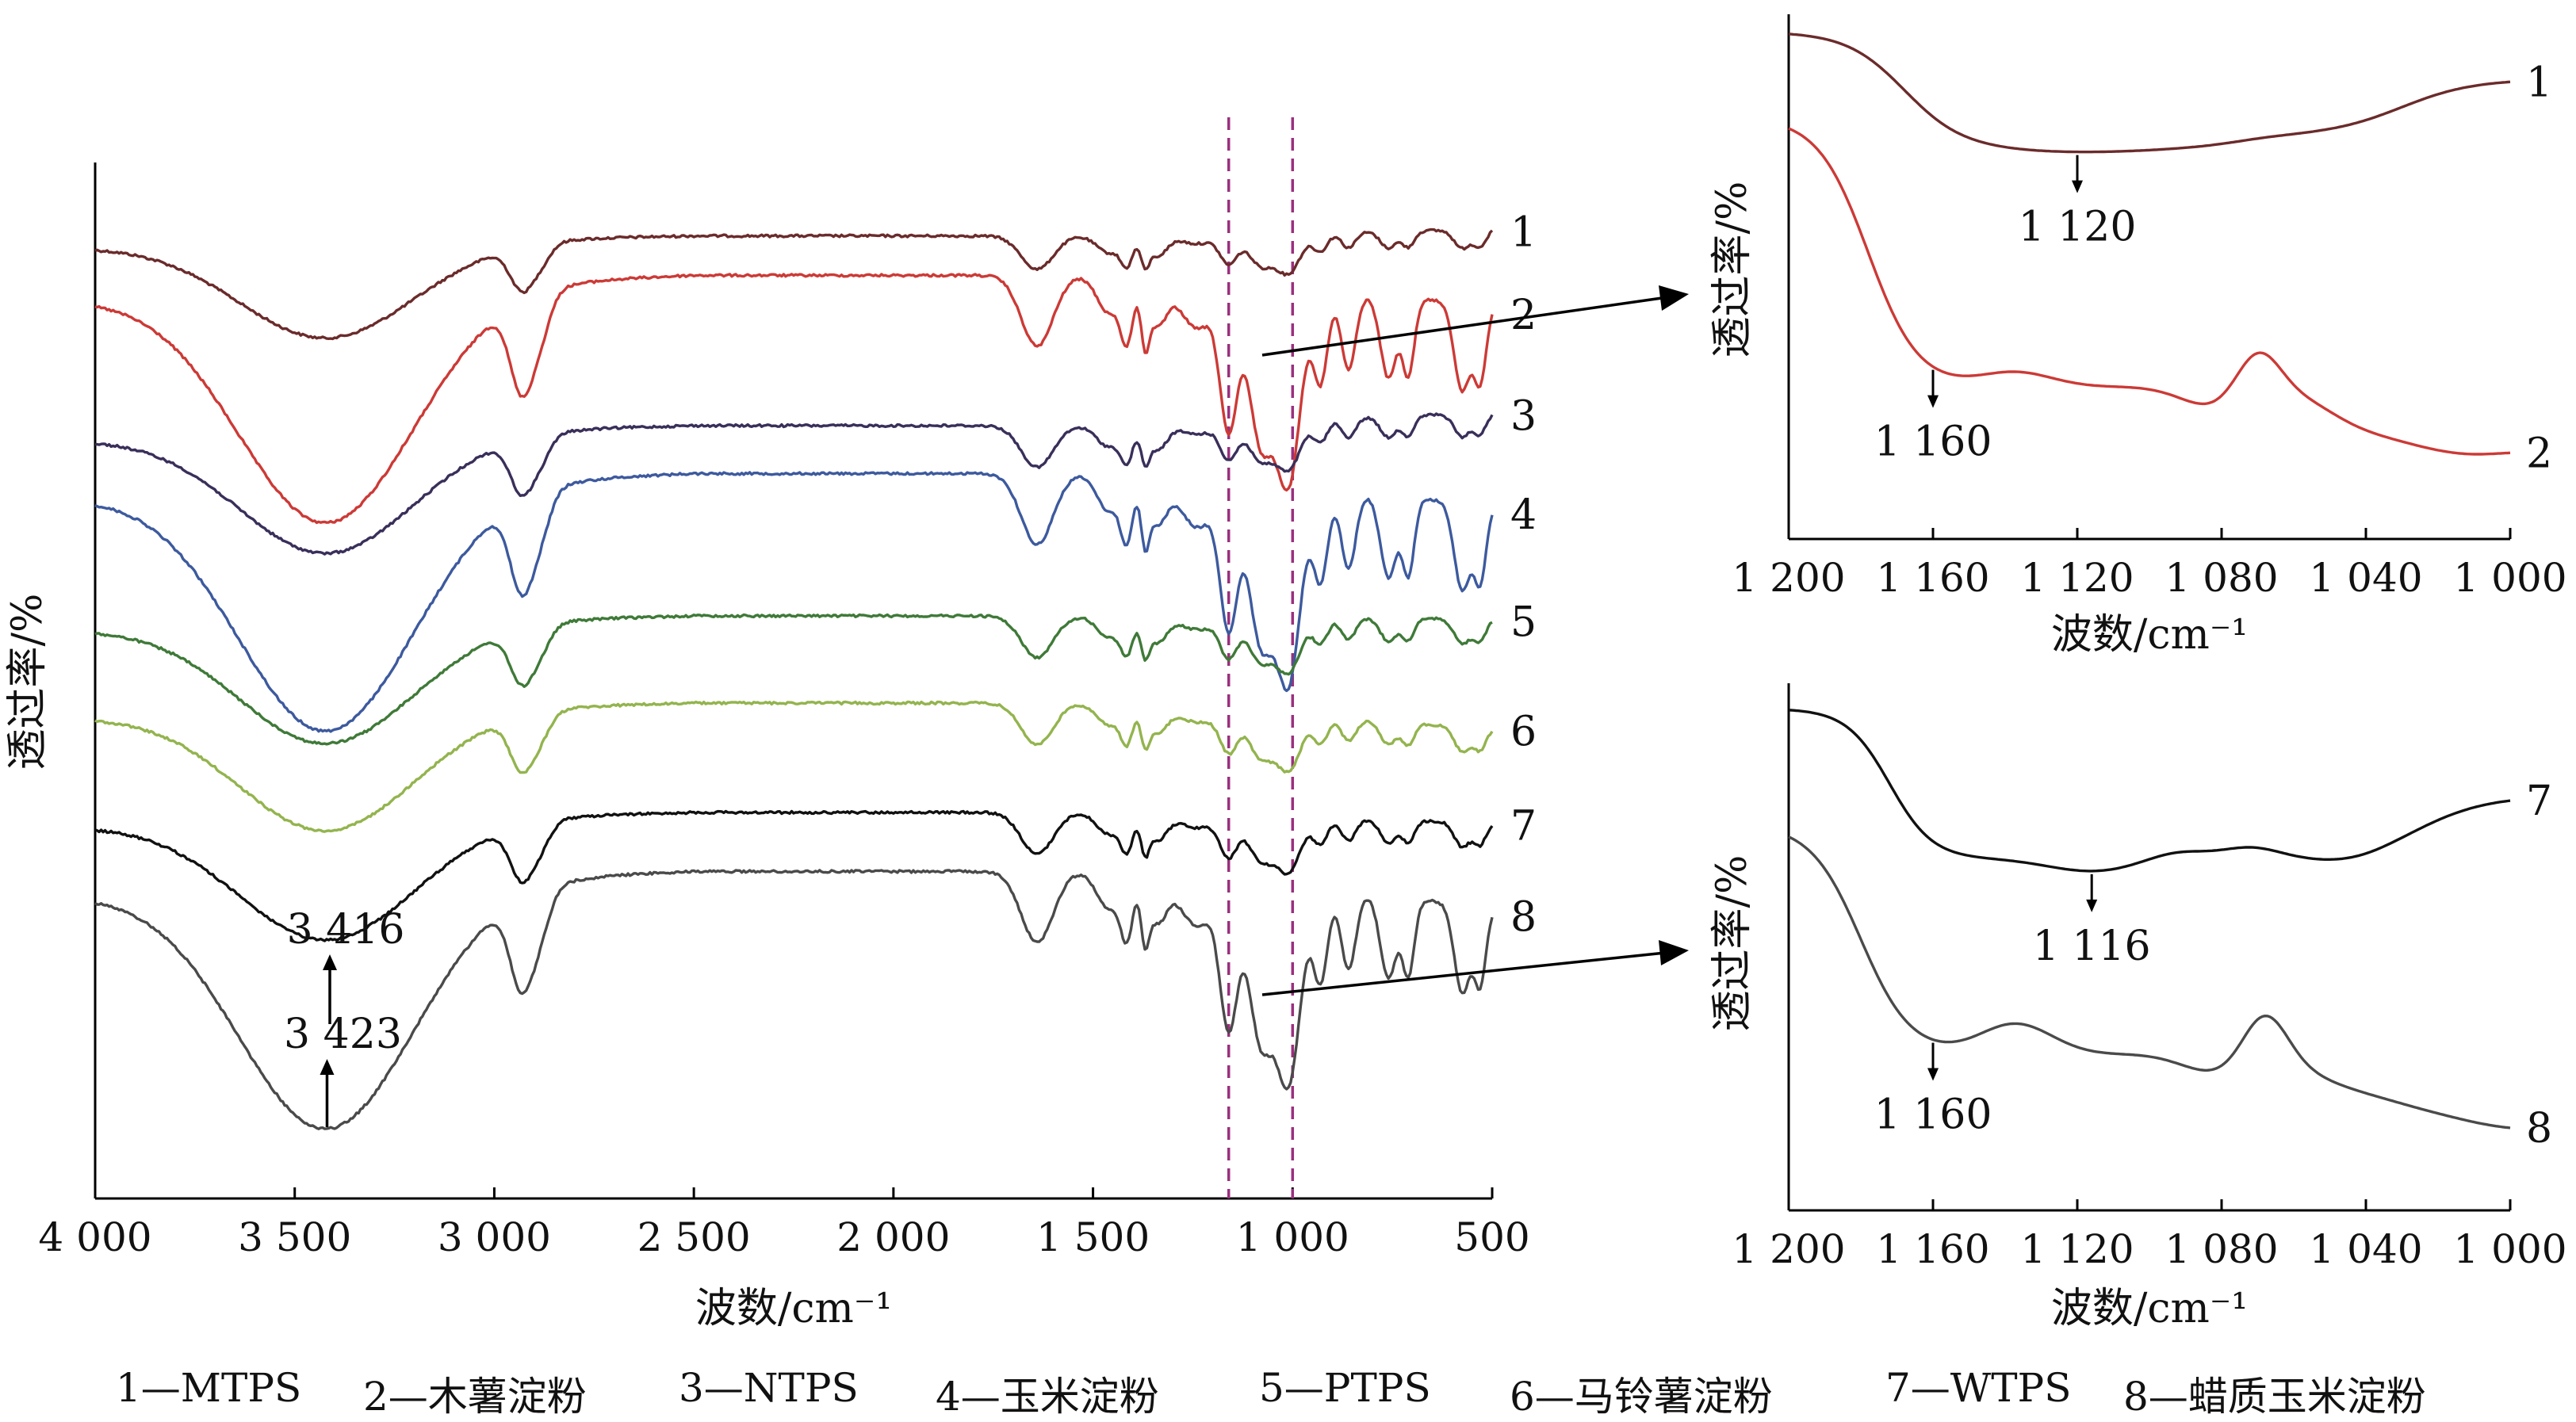  Describe the element at coordinates (794, 484) in the screenshot. I see `series-3-curve` at that location.